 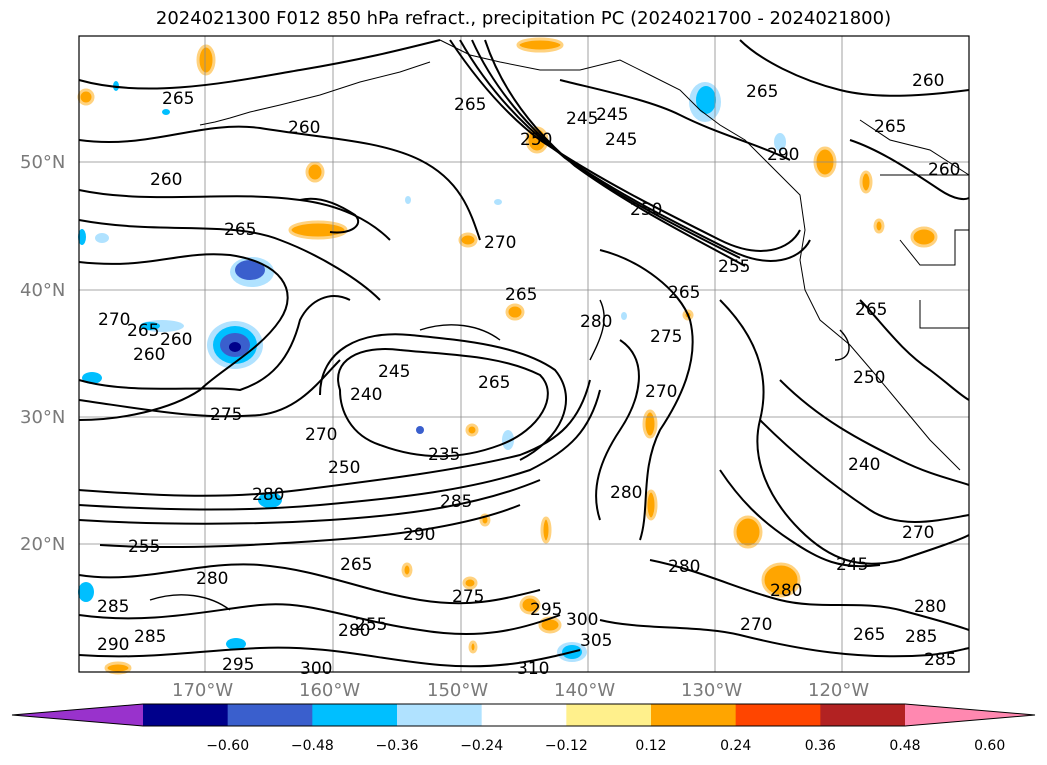 What do you see at coordinates (990, 746) in the screenshot?
I see `colorbar-tick-label: 0.60` at bounding box center [990, 746].